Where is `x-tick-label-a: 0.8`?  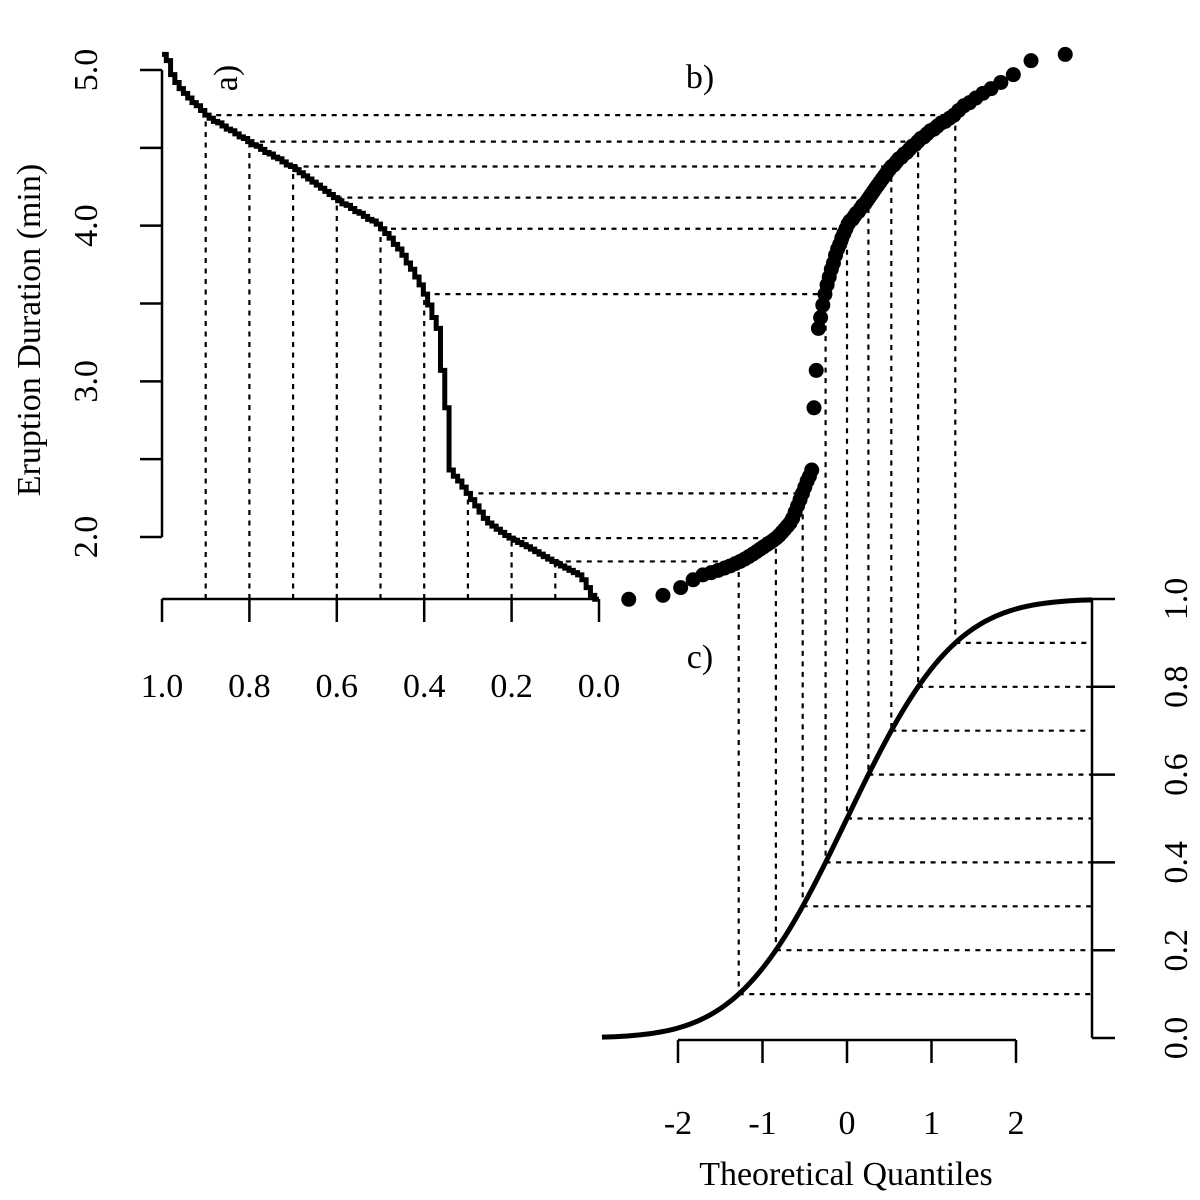 x-tick-label-a: 0.8 is located at coordinates (249, 686).